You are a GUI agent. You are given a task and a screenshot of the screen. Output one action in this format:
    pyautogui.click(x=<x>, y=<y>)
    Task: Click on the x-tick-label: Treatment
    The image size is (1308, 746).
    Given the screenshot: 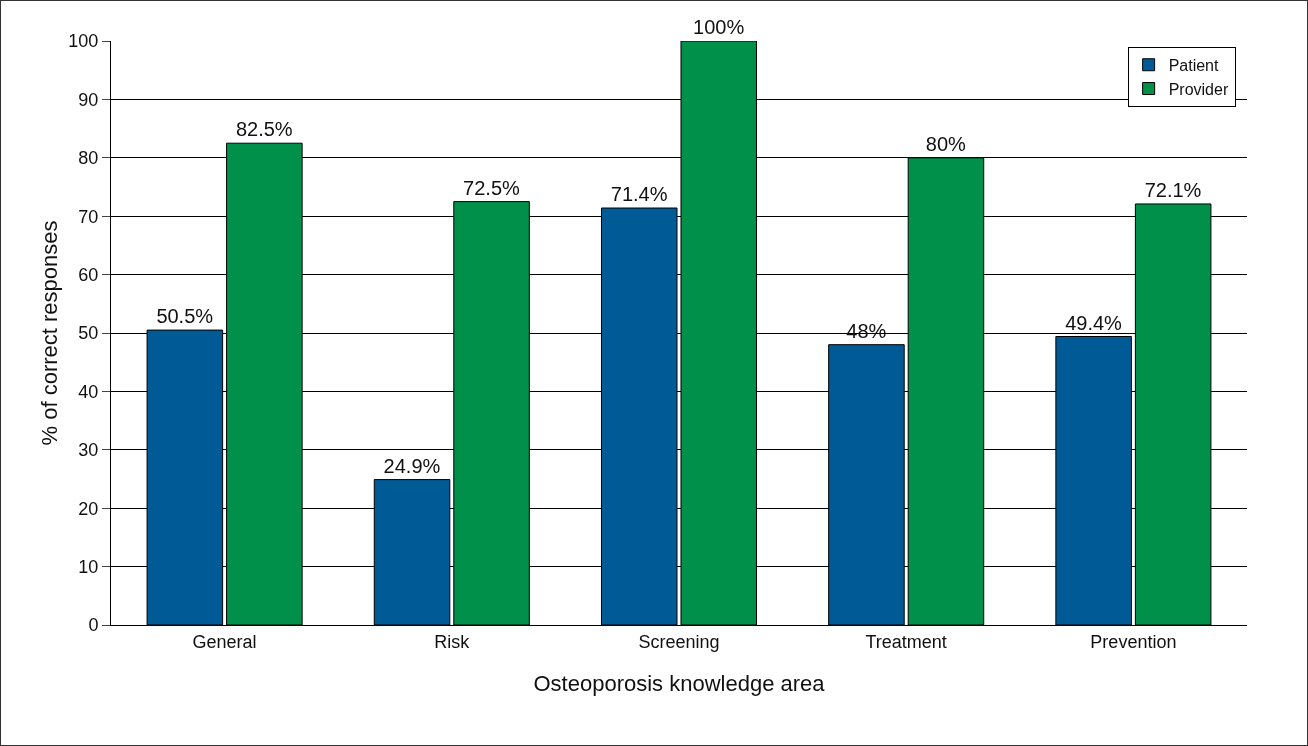 What is the action you would take?
    pyautogui.click(x=906, y=641)
    